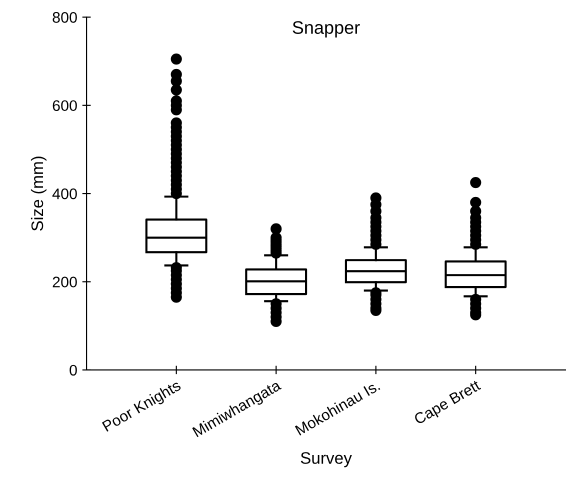  What do you see at coordinates (64, 106) in the screenshot?
I see `y-tick-label: 600` at bounding box center [64, 106].